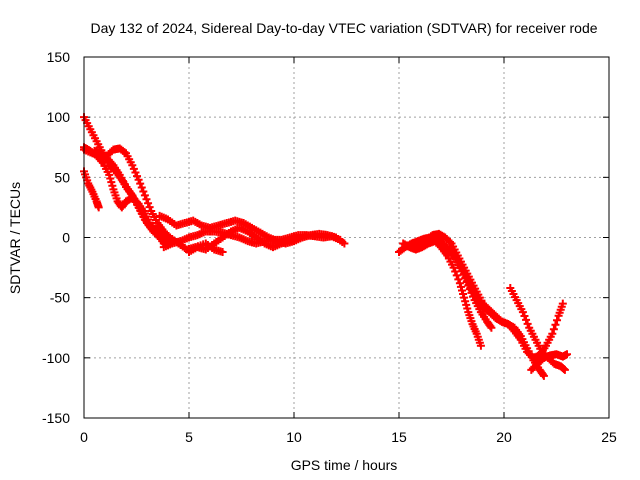 This screenshot has width=640, height=480. I want to click on x-tick-label: 20, so click(504, 437).